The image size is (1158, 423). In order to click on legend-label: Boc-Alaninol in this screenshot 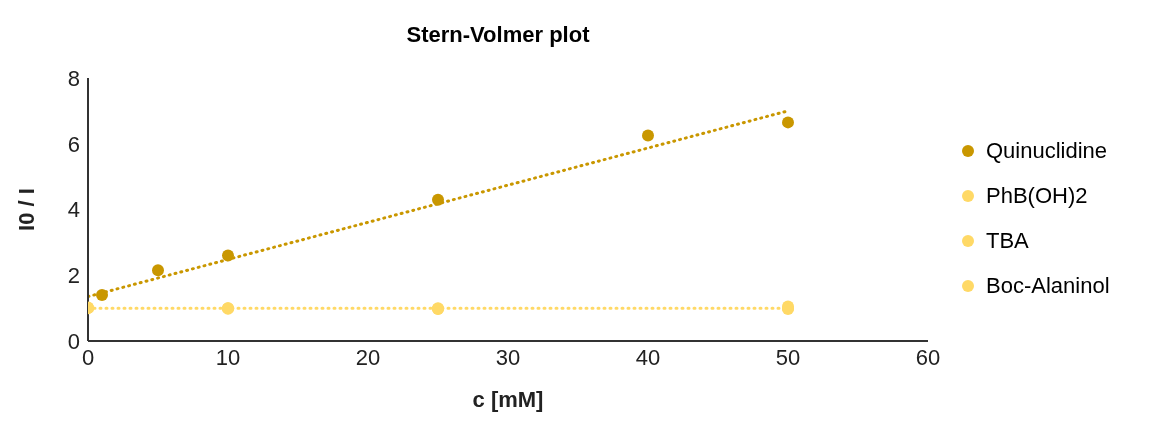, I will do `click(1048, 285)`.